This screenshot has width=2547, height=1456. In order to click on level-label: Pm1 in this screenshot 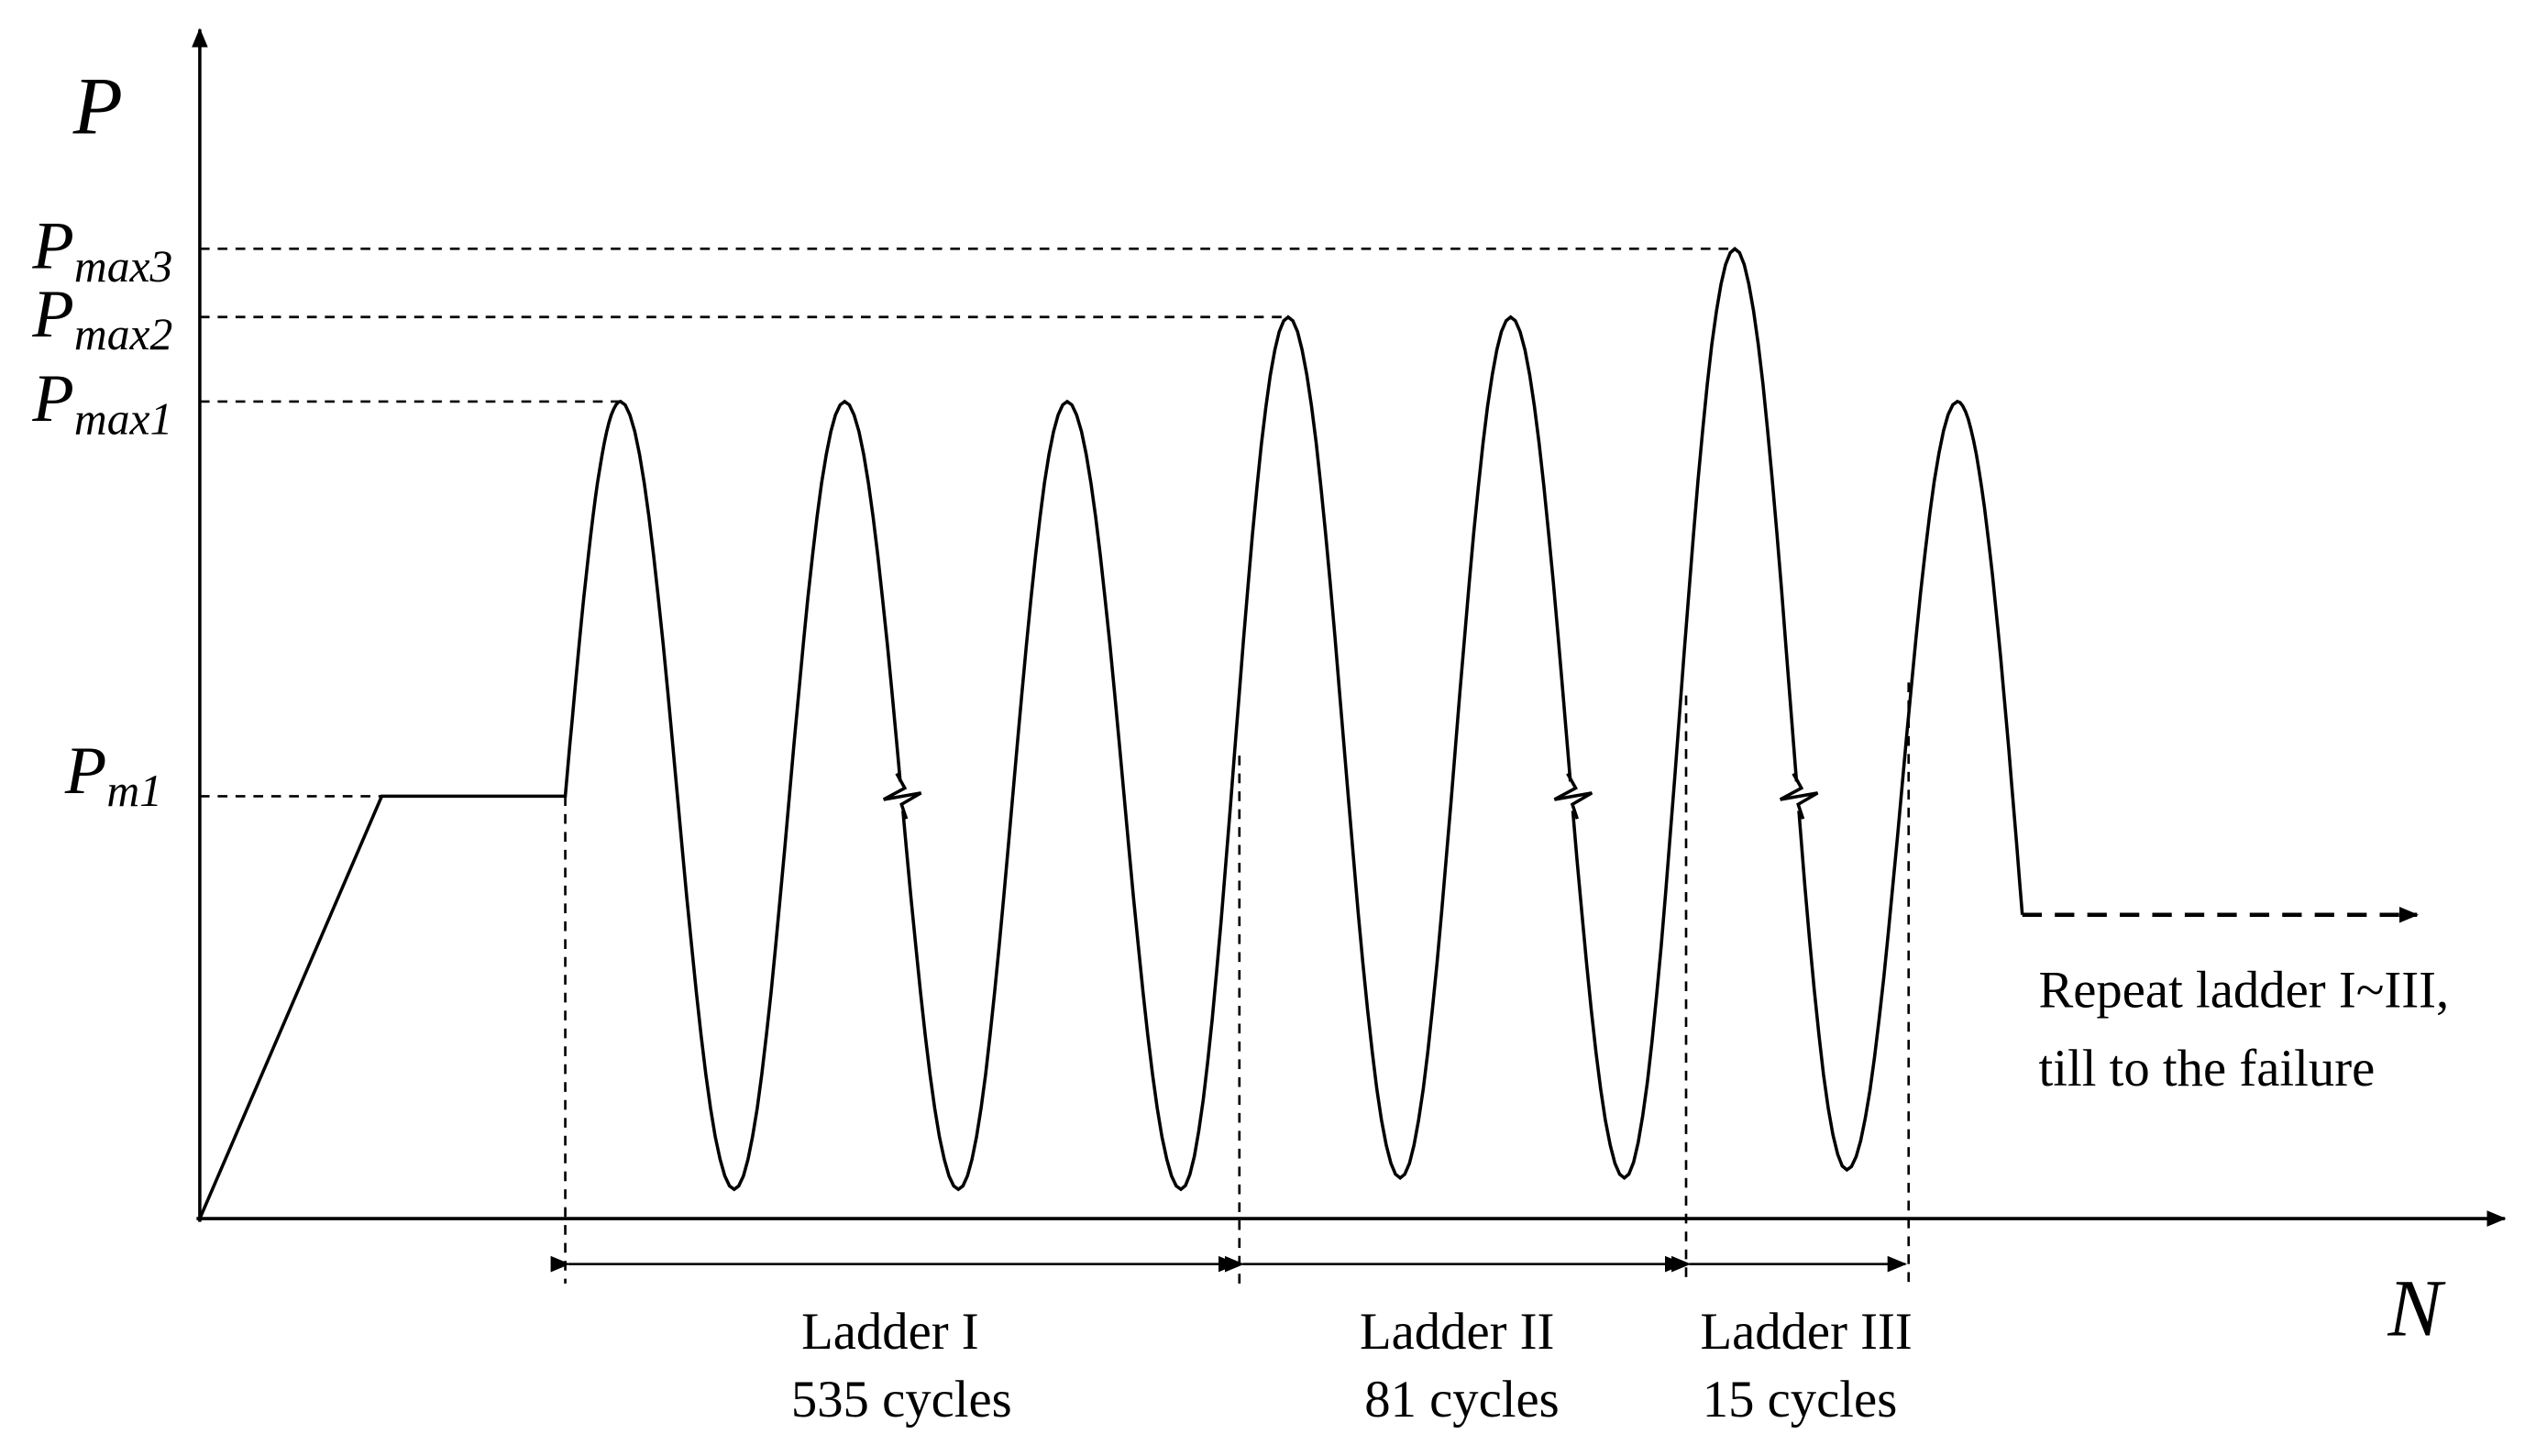, I will do `click(113, 775)`.